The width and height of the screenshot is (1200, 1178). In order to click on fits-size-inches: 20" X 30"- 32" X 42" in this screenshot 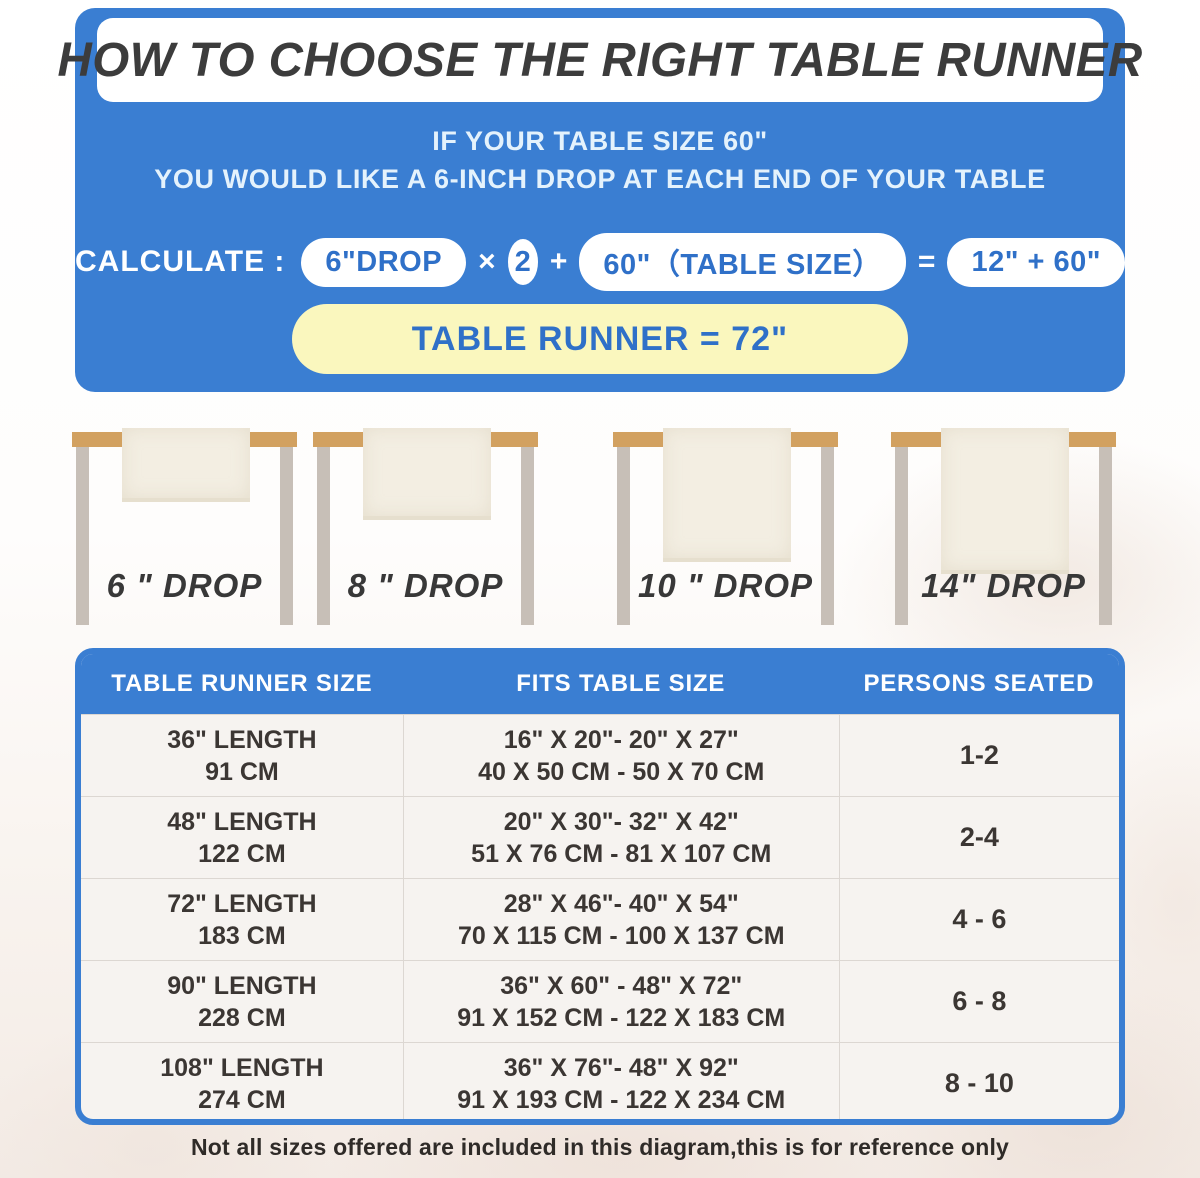, I will do `click(621, 821)`.